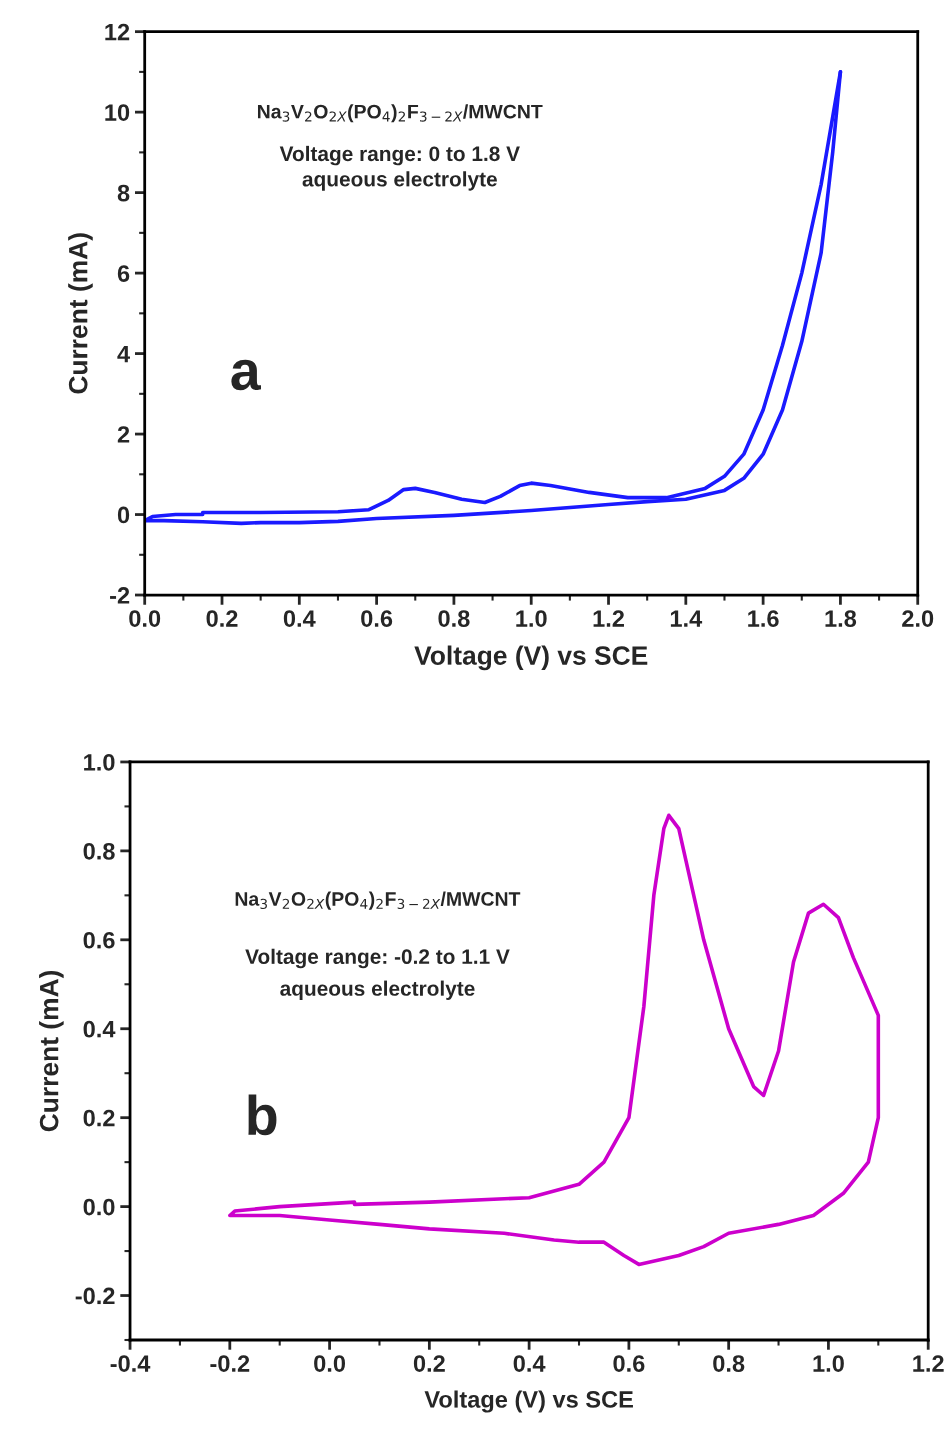  What do you see at coordinates (117, 112) in the screenshot?
I see `y-tick-label: 10` at bounding box center [117, 112].